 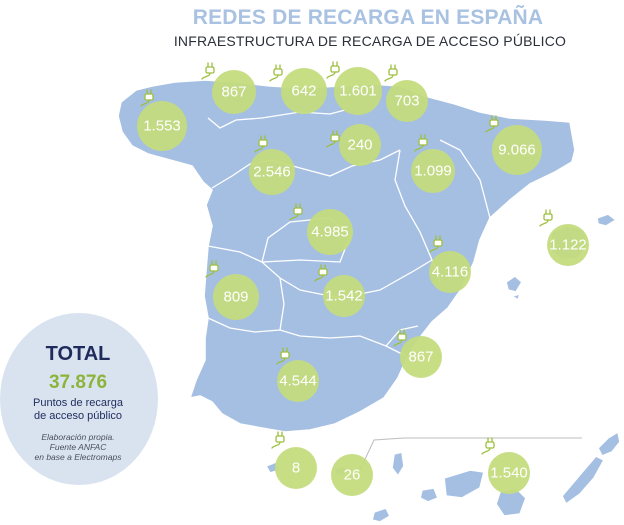 I want to click on region-count: 8, so click(x=296, y=468).